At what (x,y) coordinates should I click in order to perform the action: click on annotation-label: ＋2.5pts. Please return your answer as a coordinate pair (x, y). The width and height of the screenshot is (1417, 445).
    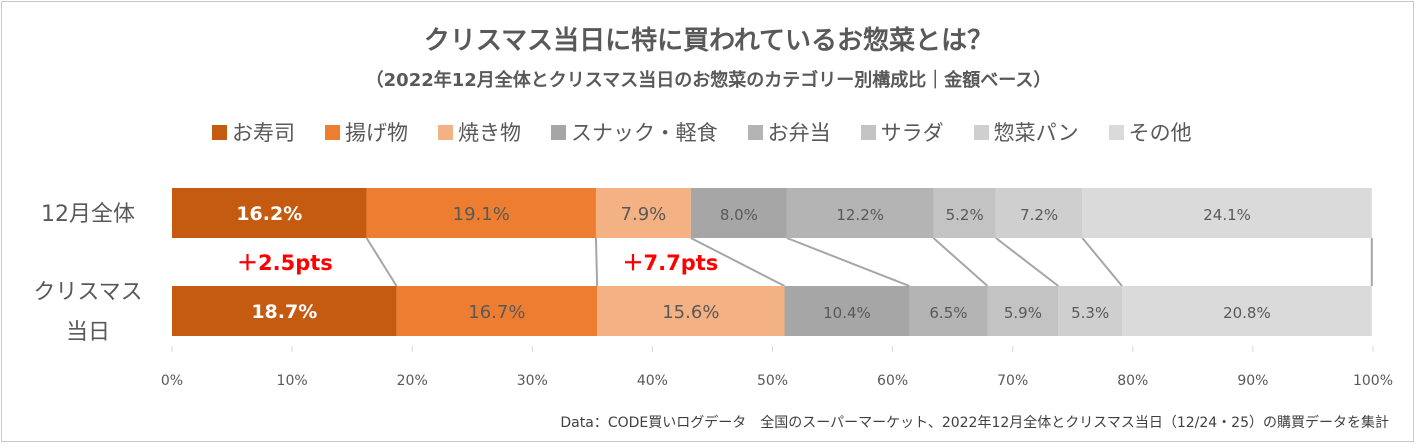
    Looking at the image, I should click on (285, 263).